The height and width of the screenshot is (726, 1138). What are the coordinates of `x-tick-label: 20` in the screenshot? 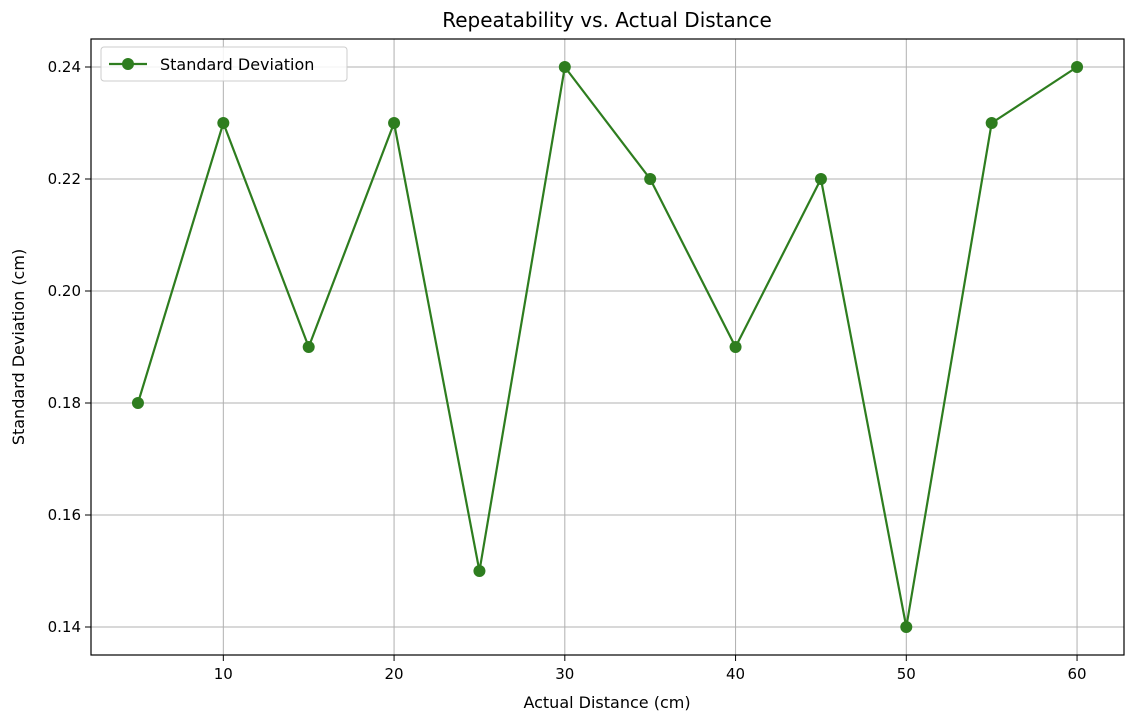 It's located at (394, 674).